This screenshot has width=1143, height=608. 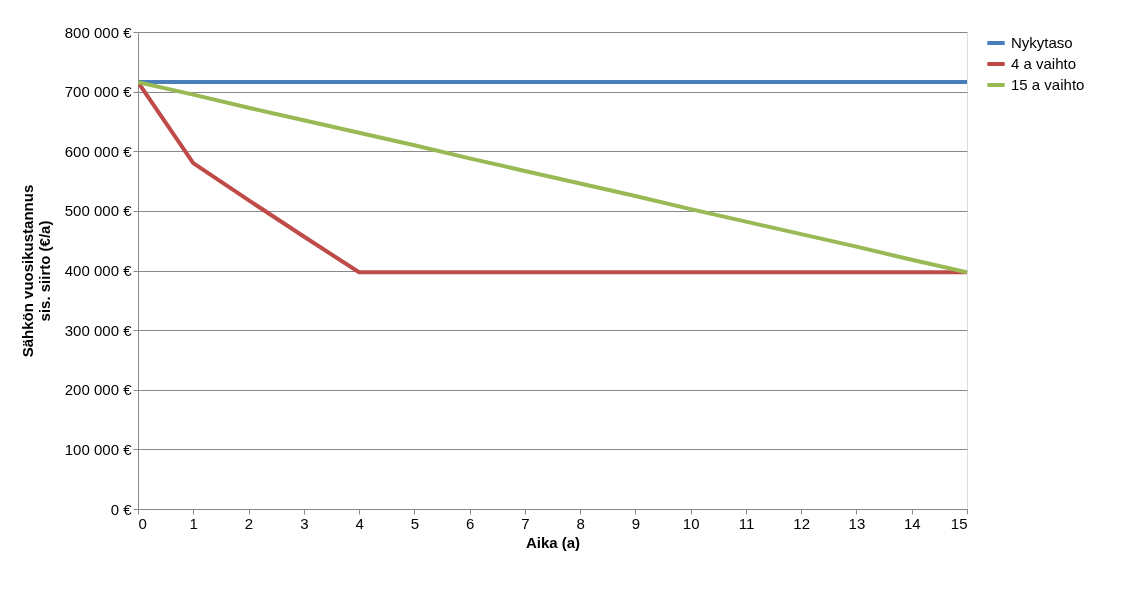 What do you see at coordinates (691, 523) in the screenshot?
I see `x-tick-label: 10` at bounding box center [691, 523].